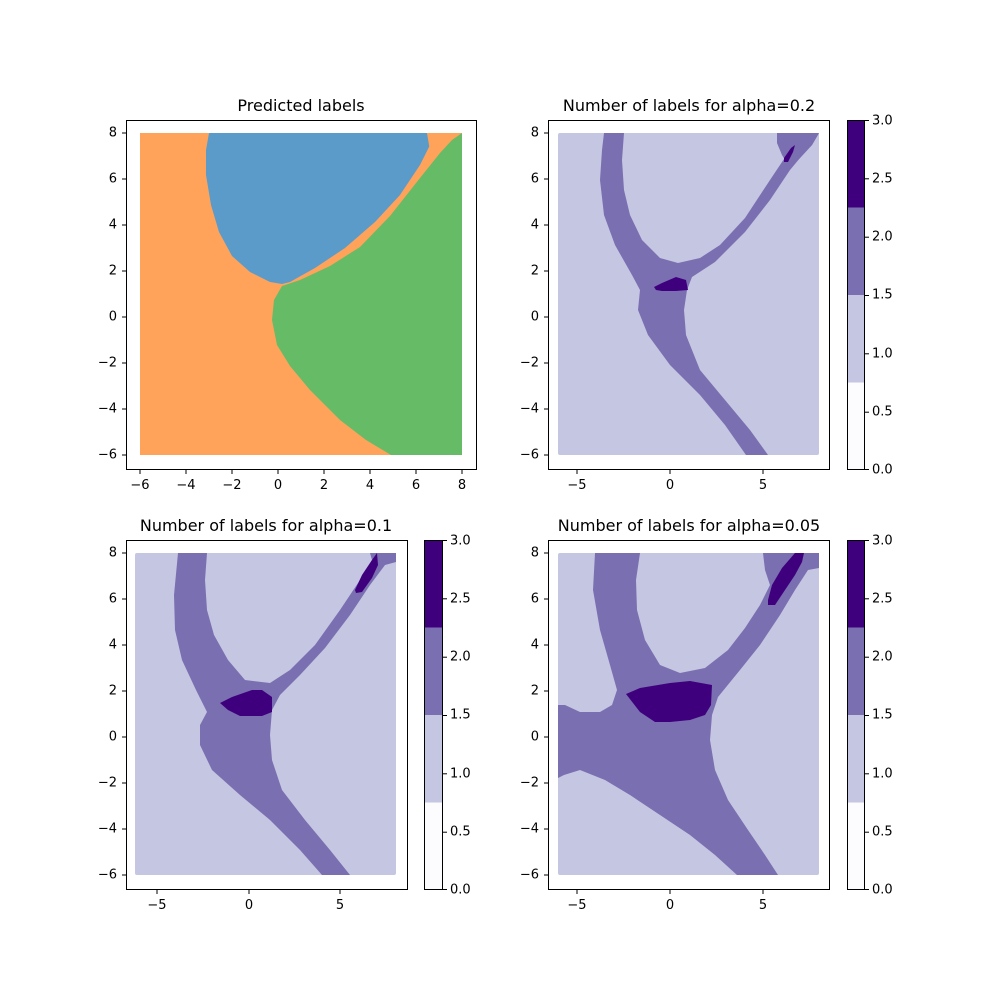 The image size is (1000, 1000). Describe the element at coordinates (435, 715) in the screenshot. I see `colorbar-alpha-0.1` at that location.